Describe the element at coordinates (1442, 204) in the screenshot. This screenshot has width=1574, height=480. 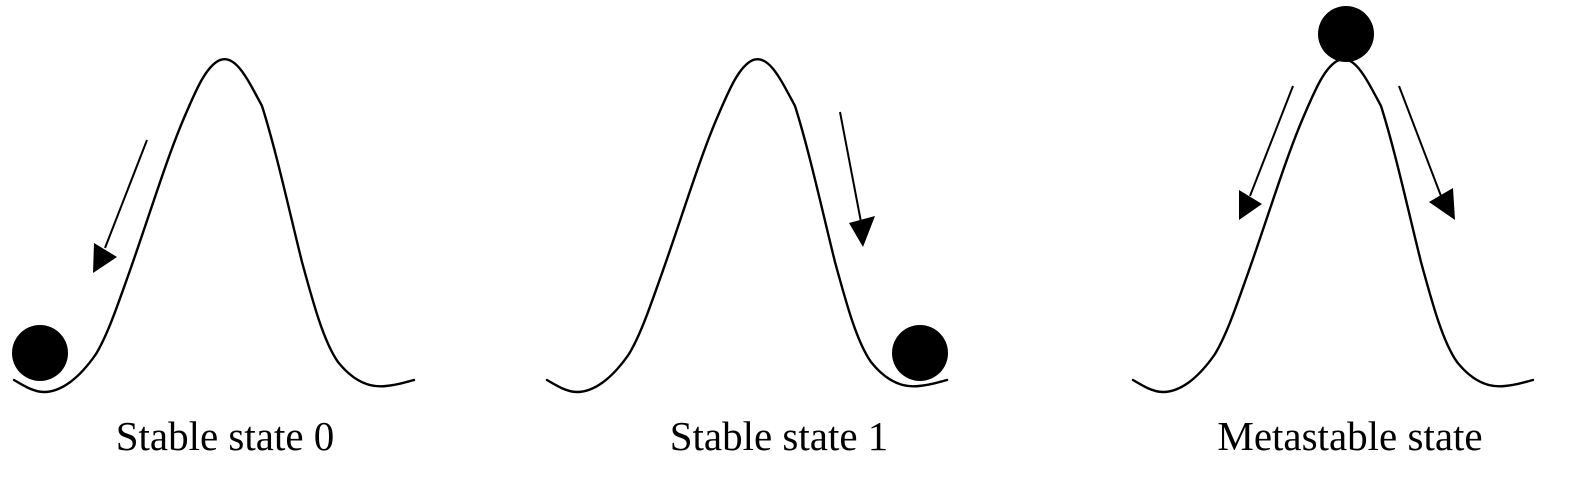
I see `arrow-head-right` at that location.